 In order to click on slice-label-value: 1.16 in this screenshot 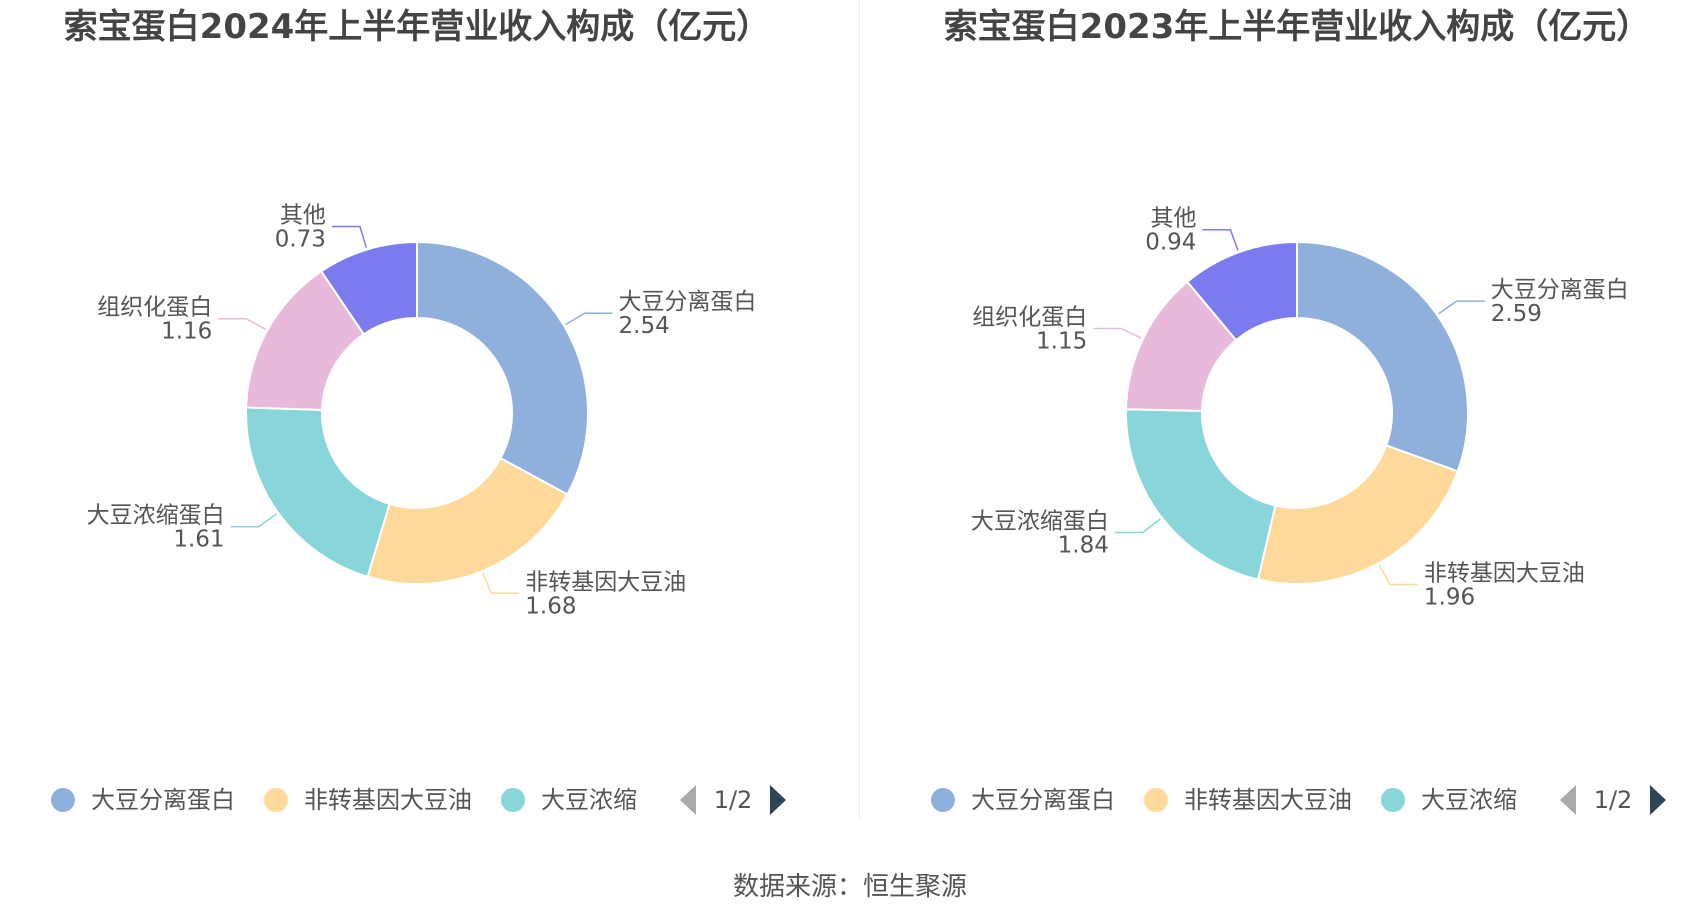, I will do `click(186, 332)`.